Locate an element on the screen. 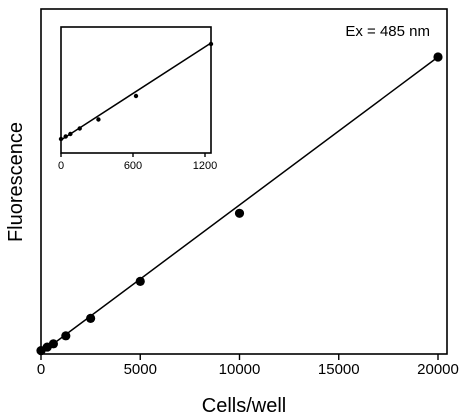 Image resolution: width=467 pixels, height=418 pixels. excitation-annotation: Ex = 485 nm is located at coordinates (387, 31).